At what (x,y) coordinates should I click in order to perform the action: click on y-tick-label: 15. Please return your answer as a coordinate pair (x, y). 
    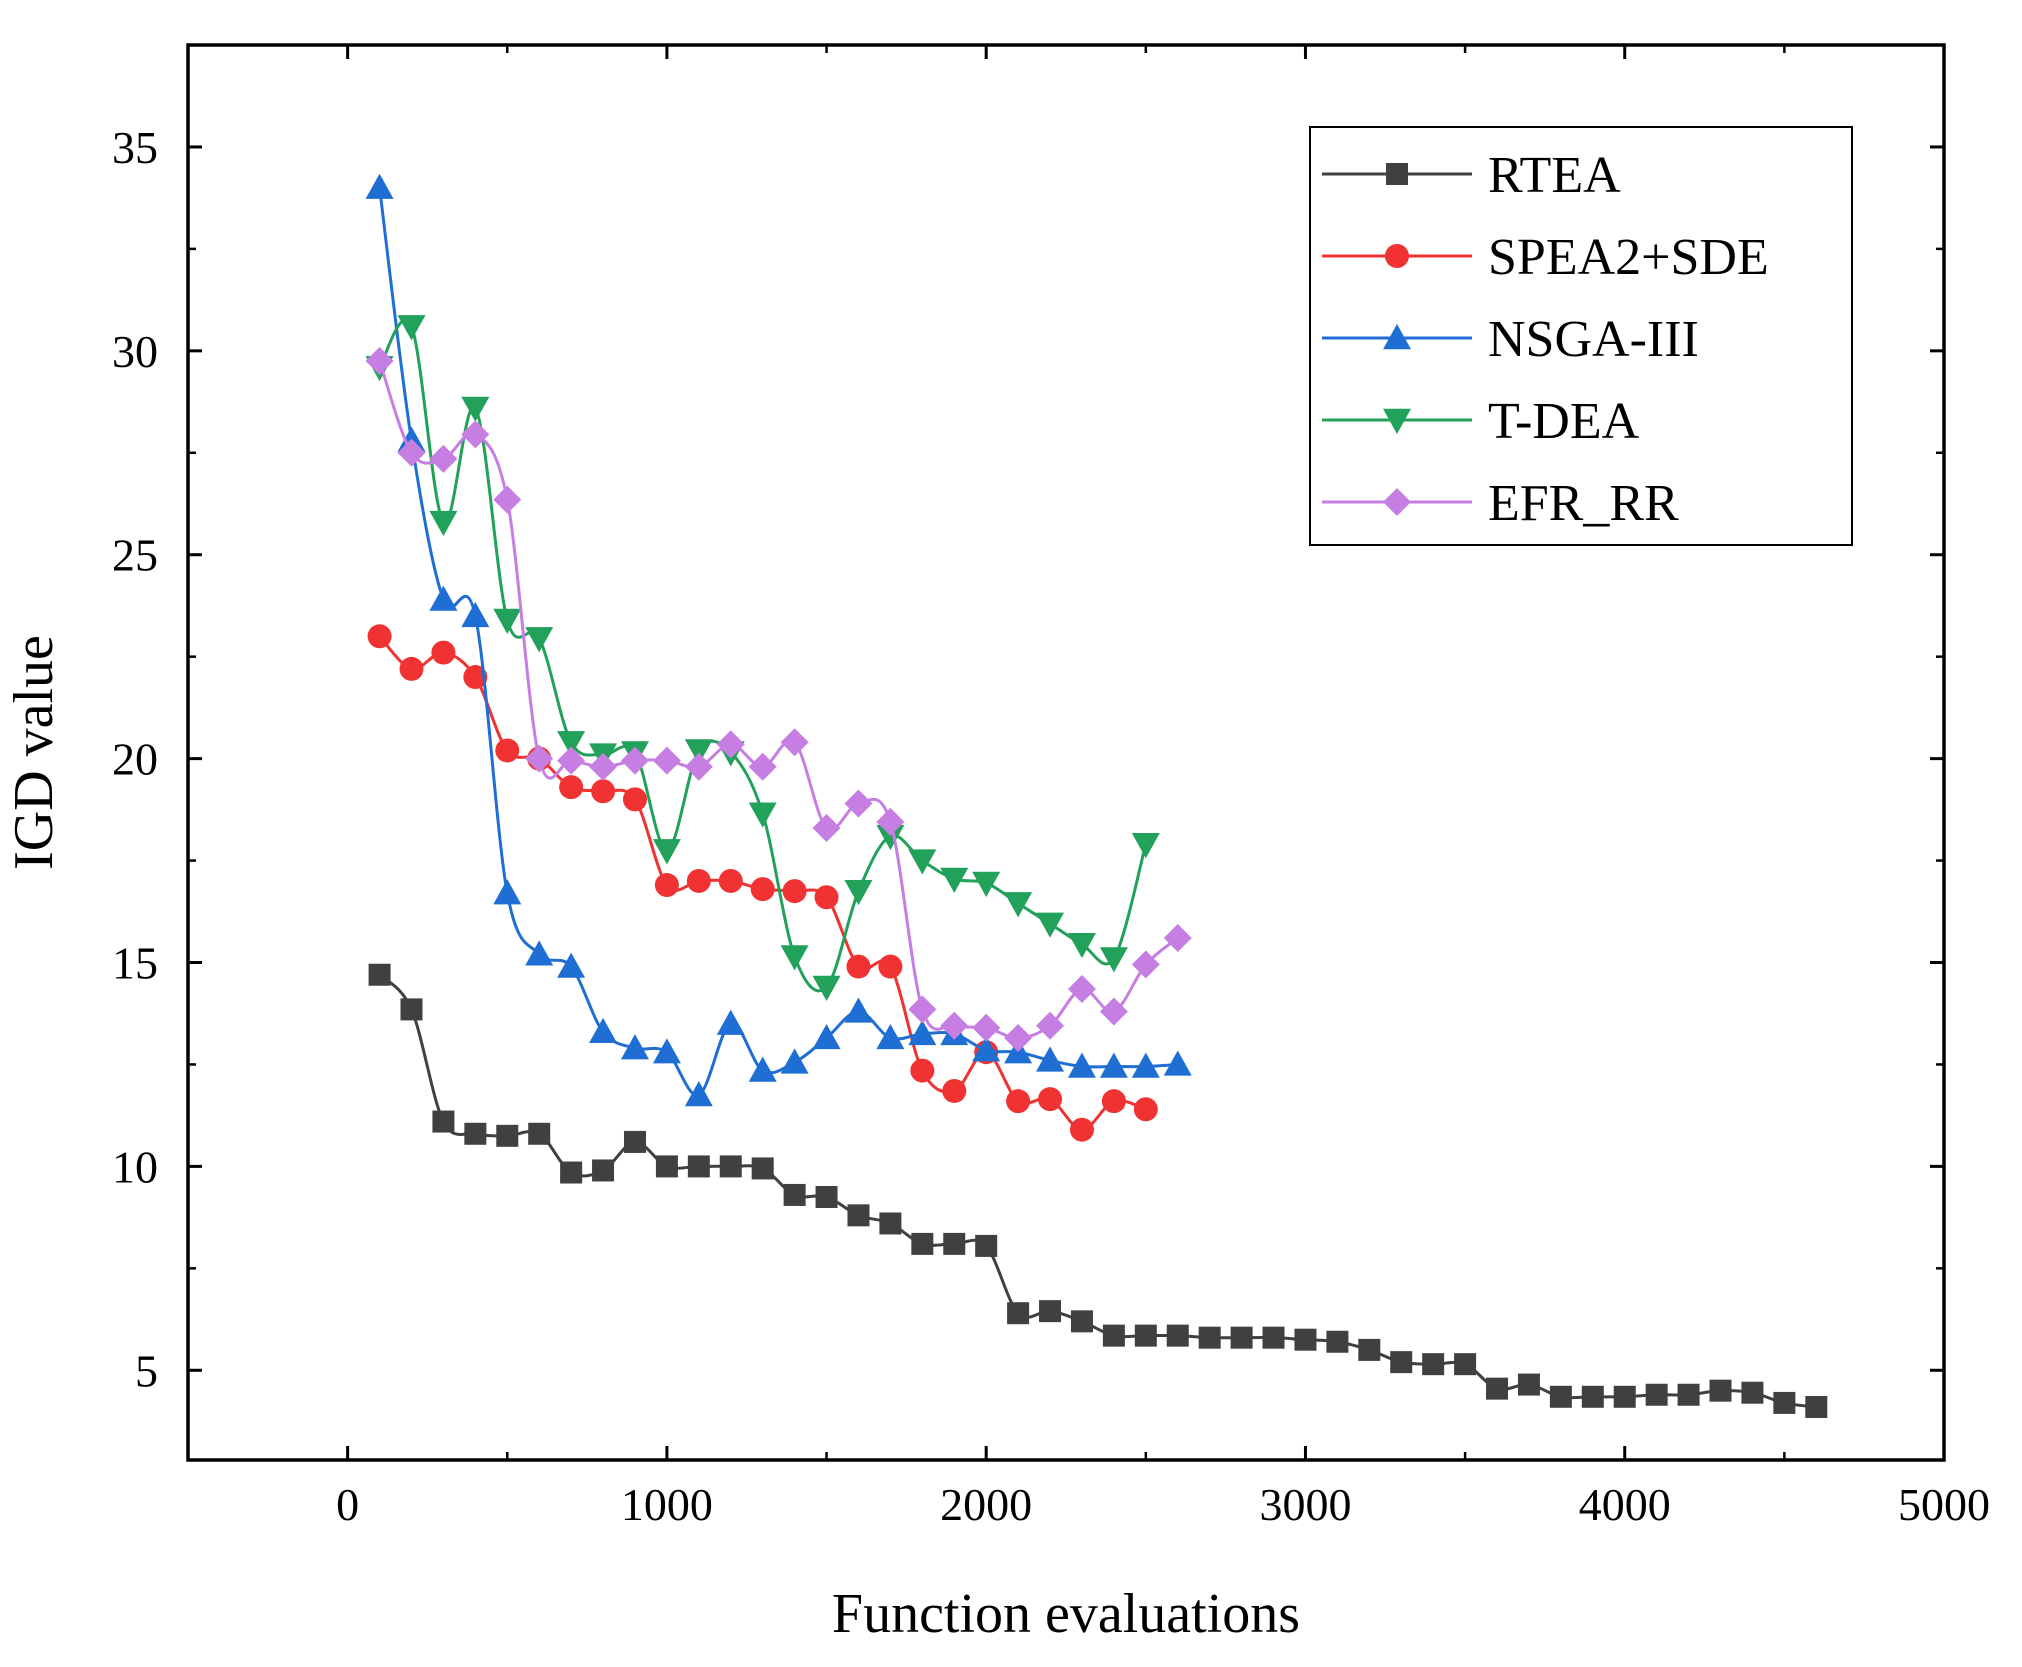
    Looking at the image, I should click on (135, 963).